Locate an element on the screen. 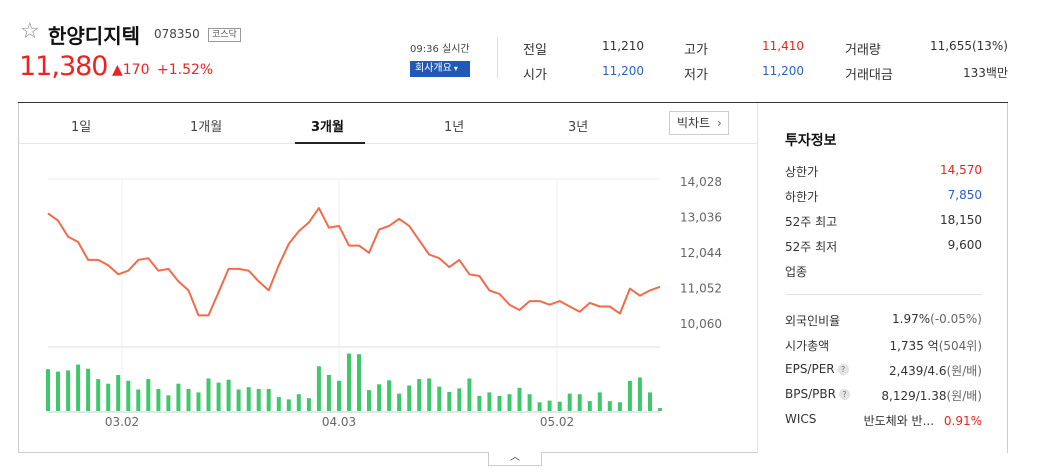 This screenshot has width=1041, height=475. stock-name: 한양디지텍 is located at coordinates (94, 36).